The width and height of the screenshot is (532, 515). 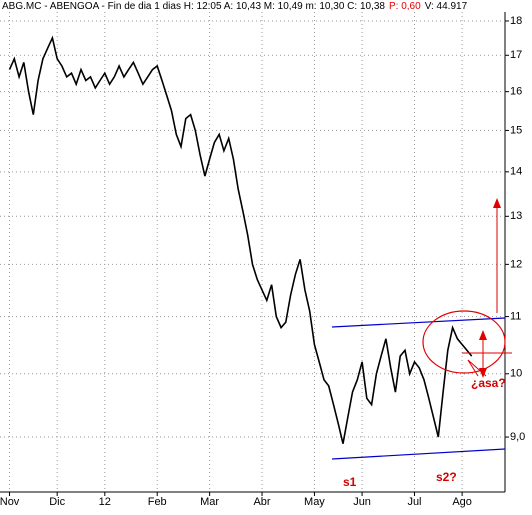 I want to click on x-tick-label: Abr, so click(x=261, y=502).